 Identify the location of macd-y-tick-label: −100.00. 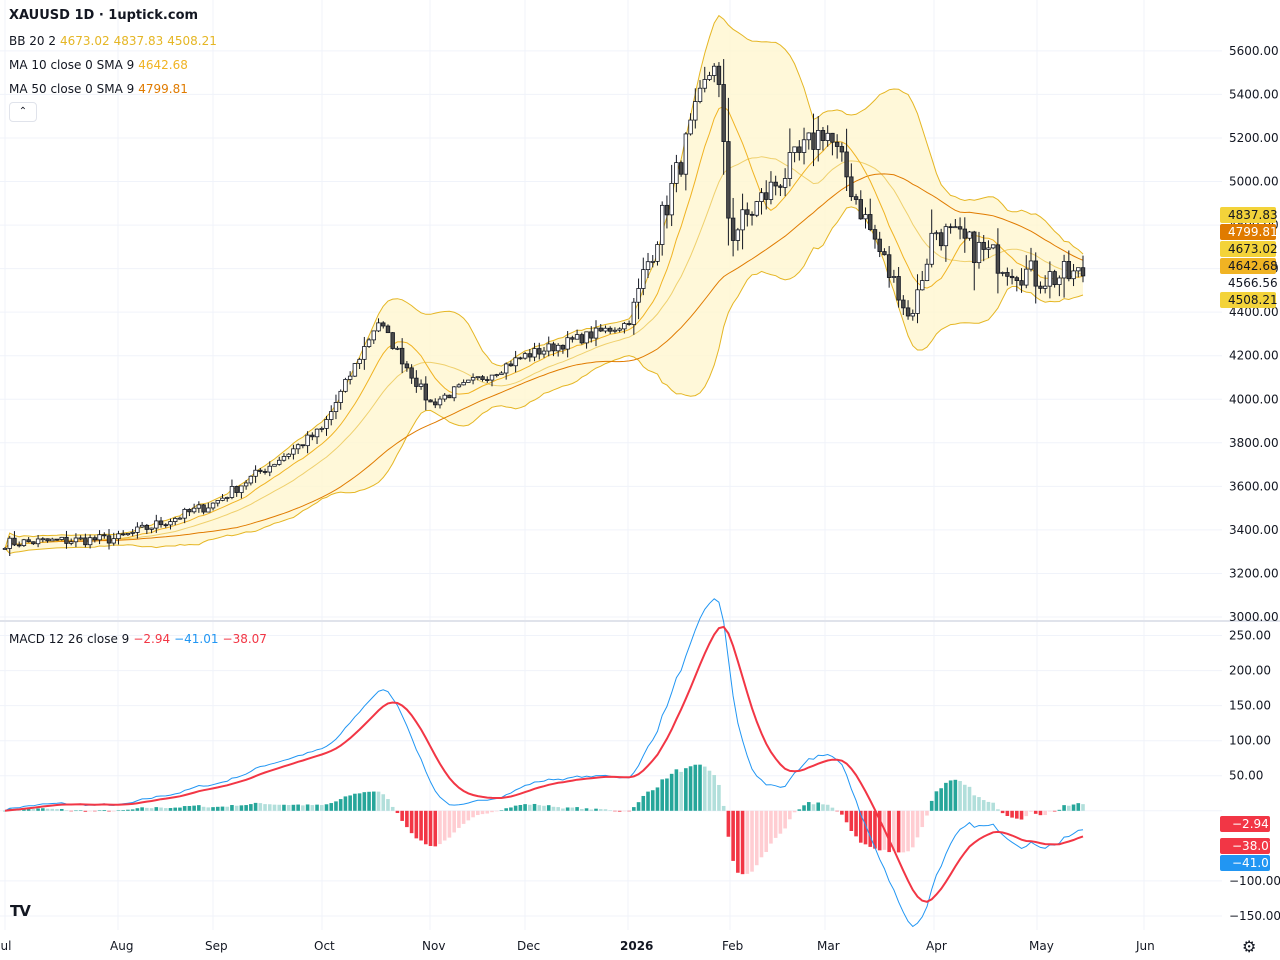
(1254, 881).